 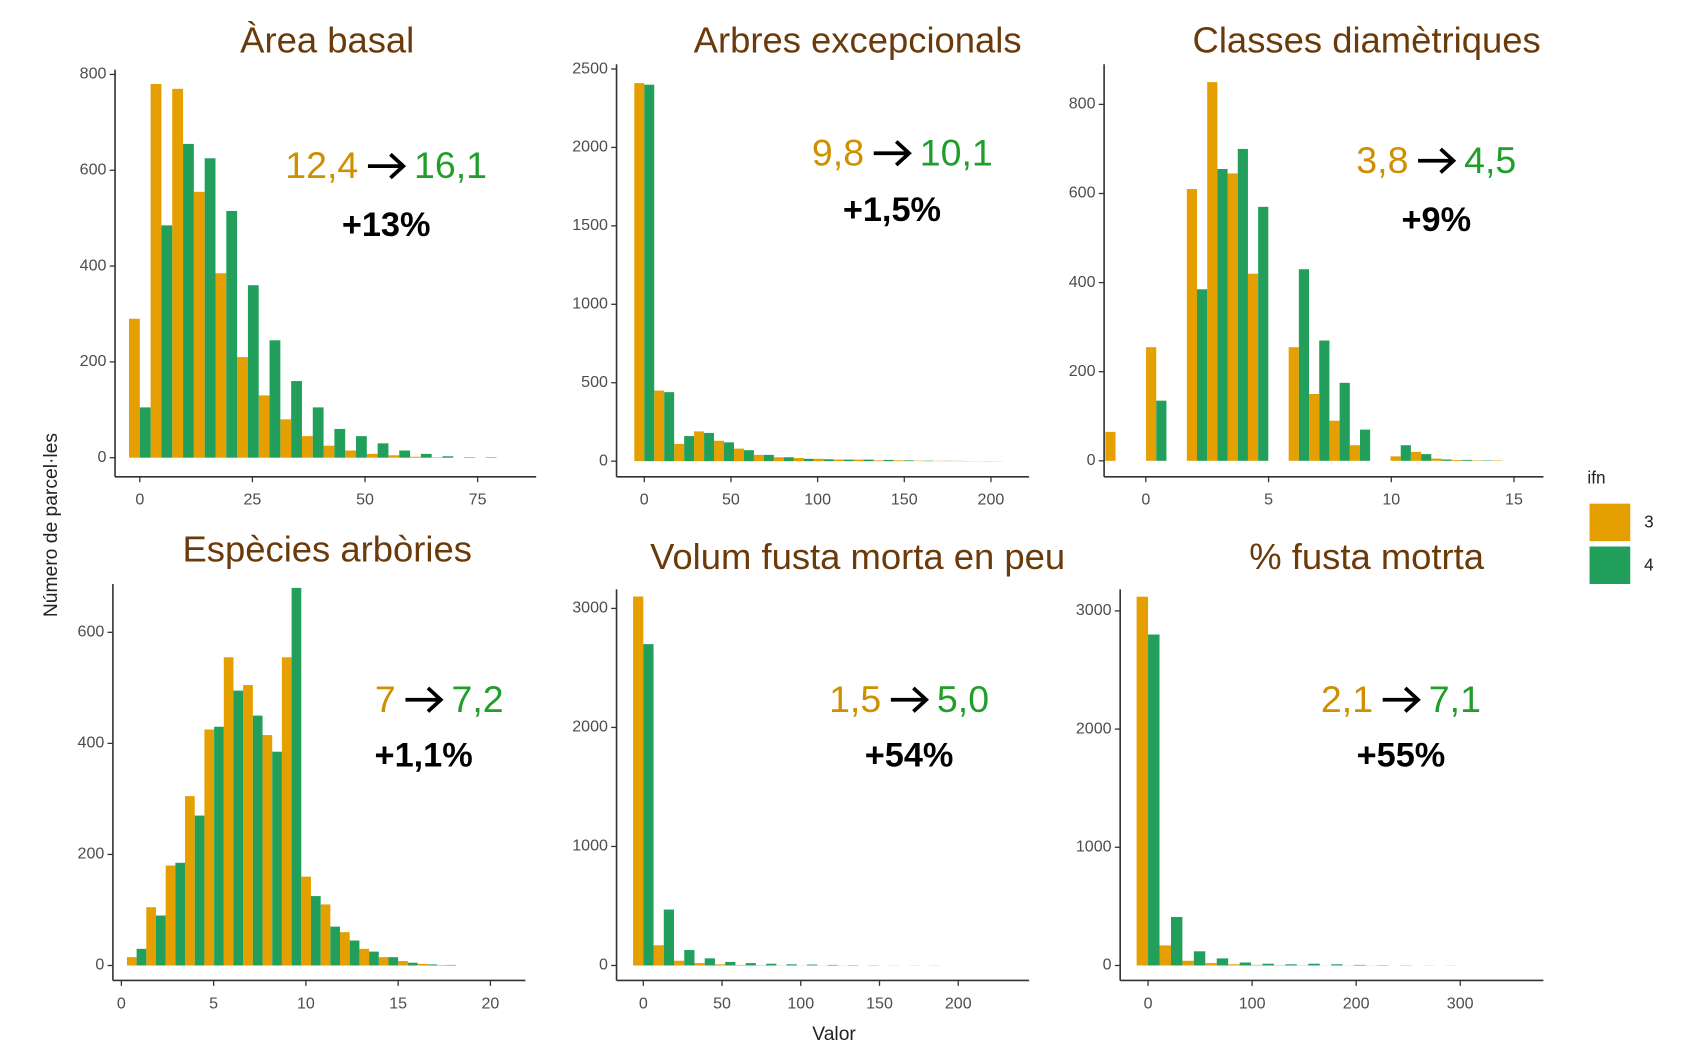 I want to click on x-tick-label: 75, so click(x=478, y=500).